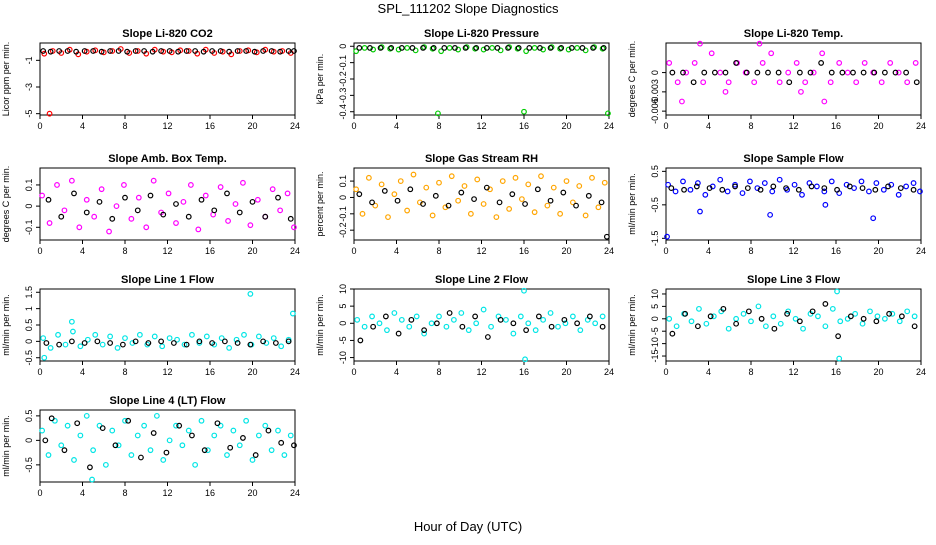 This screenshot has width=936, height=545. Describe the element at coordinates (468, 526) in the screenshot. I see `figure-xlabel: Hour of Day (UTC)` at that location.